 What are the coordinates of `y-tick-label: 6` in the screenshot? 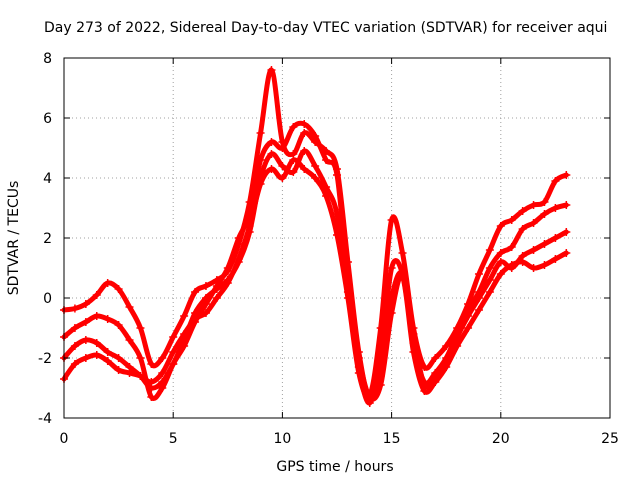 It's located at (47, 119).